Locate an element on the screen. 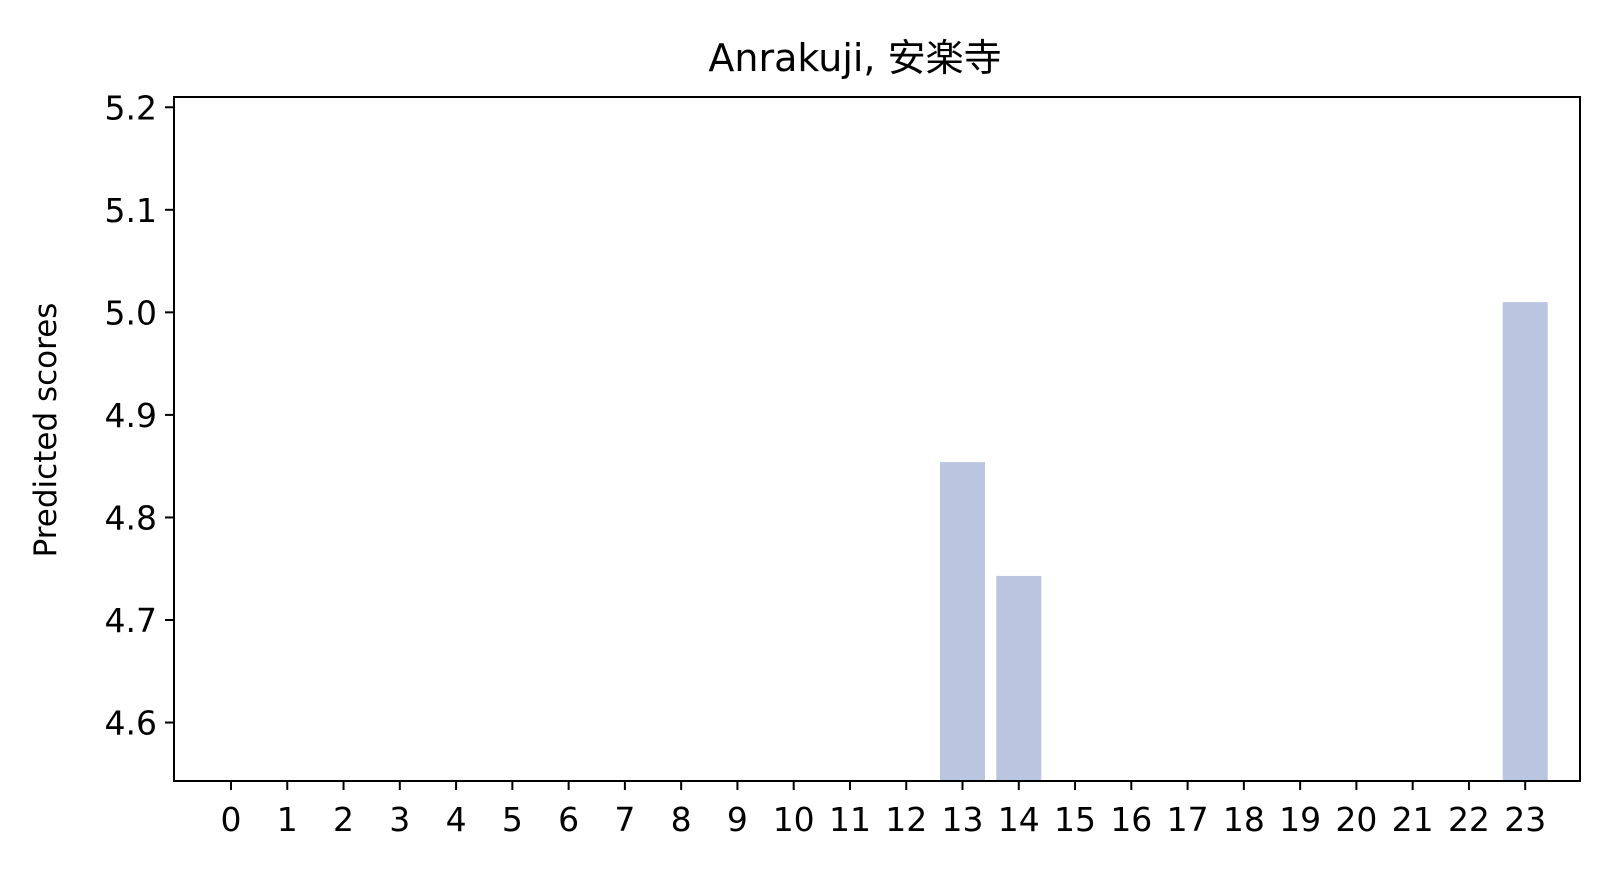 The height and width of the screenshot is (874, 1598). x-tick-label: 17 is located at coordinates (1188, 819).